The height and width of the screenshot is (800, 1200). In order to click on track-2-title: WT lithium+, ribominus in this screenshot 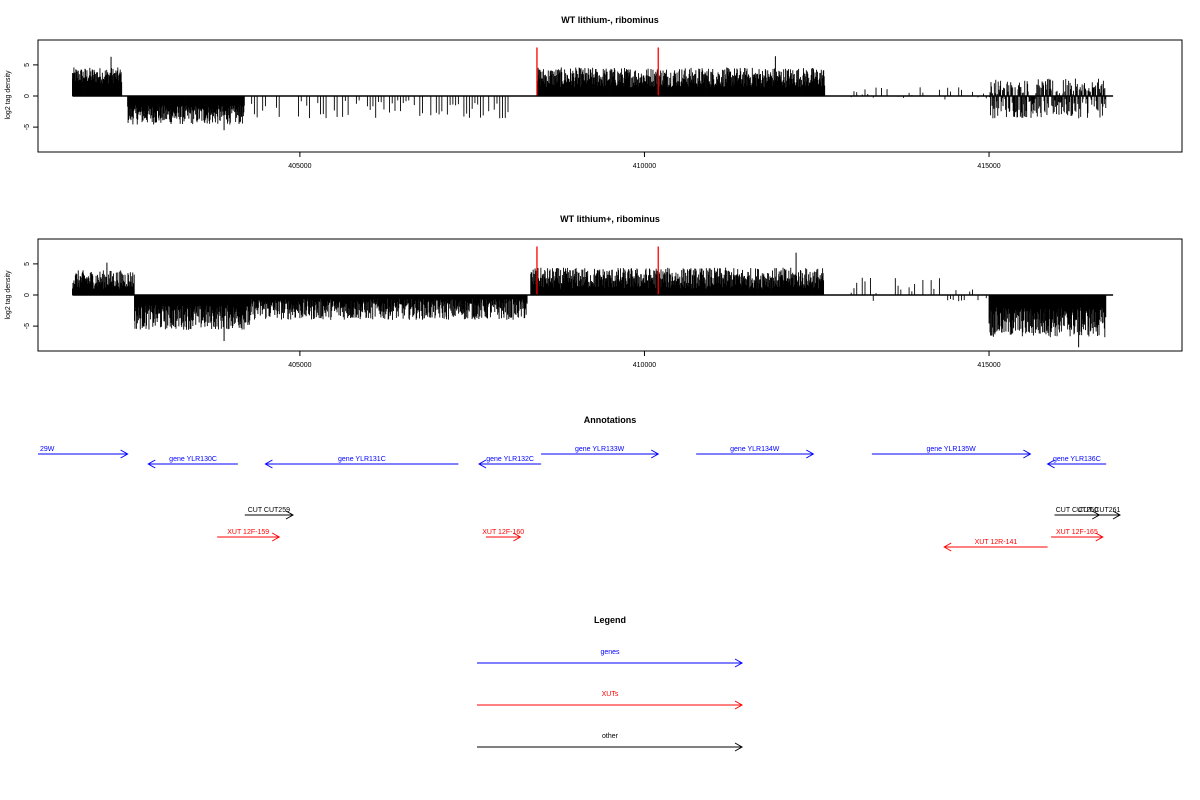, I will do `click(610, 219)`.